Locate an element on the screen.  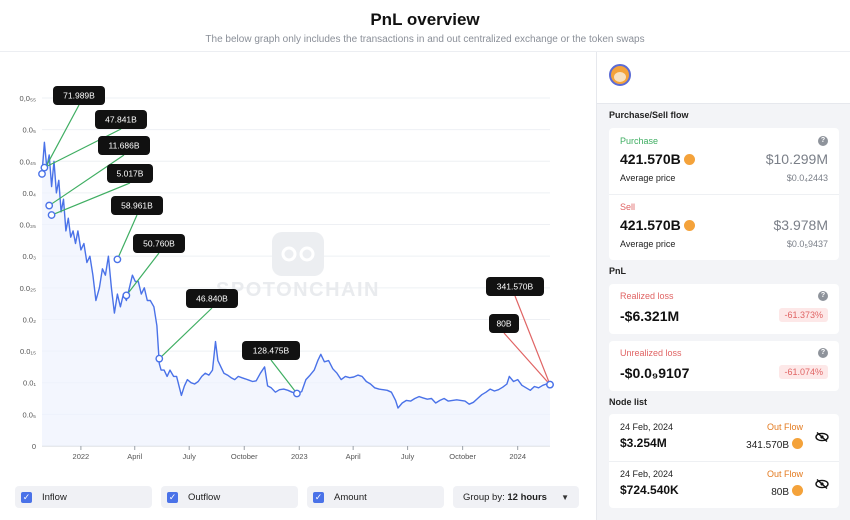
trade-label: 5.017B is located at coordinates (130, 174).